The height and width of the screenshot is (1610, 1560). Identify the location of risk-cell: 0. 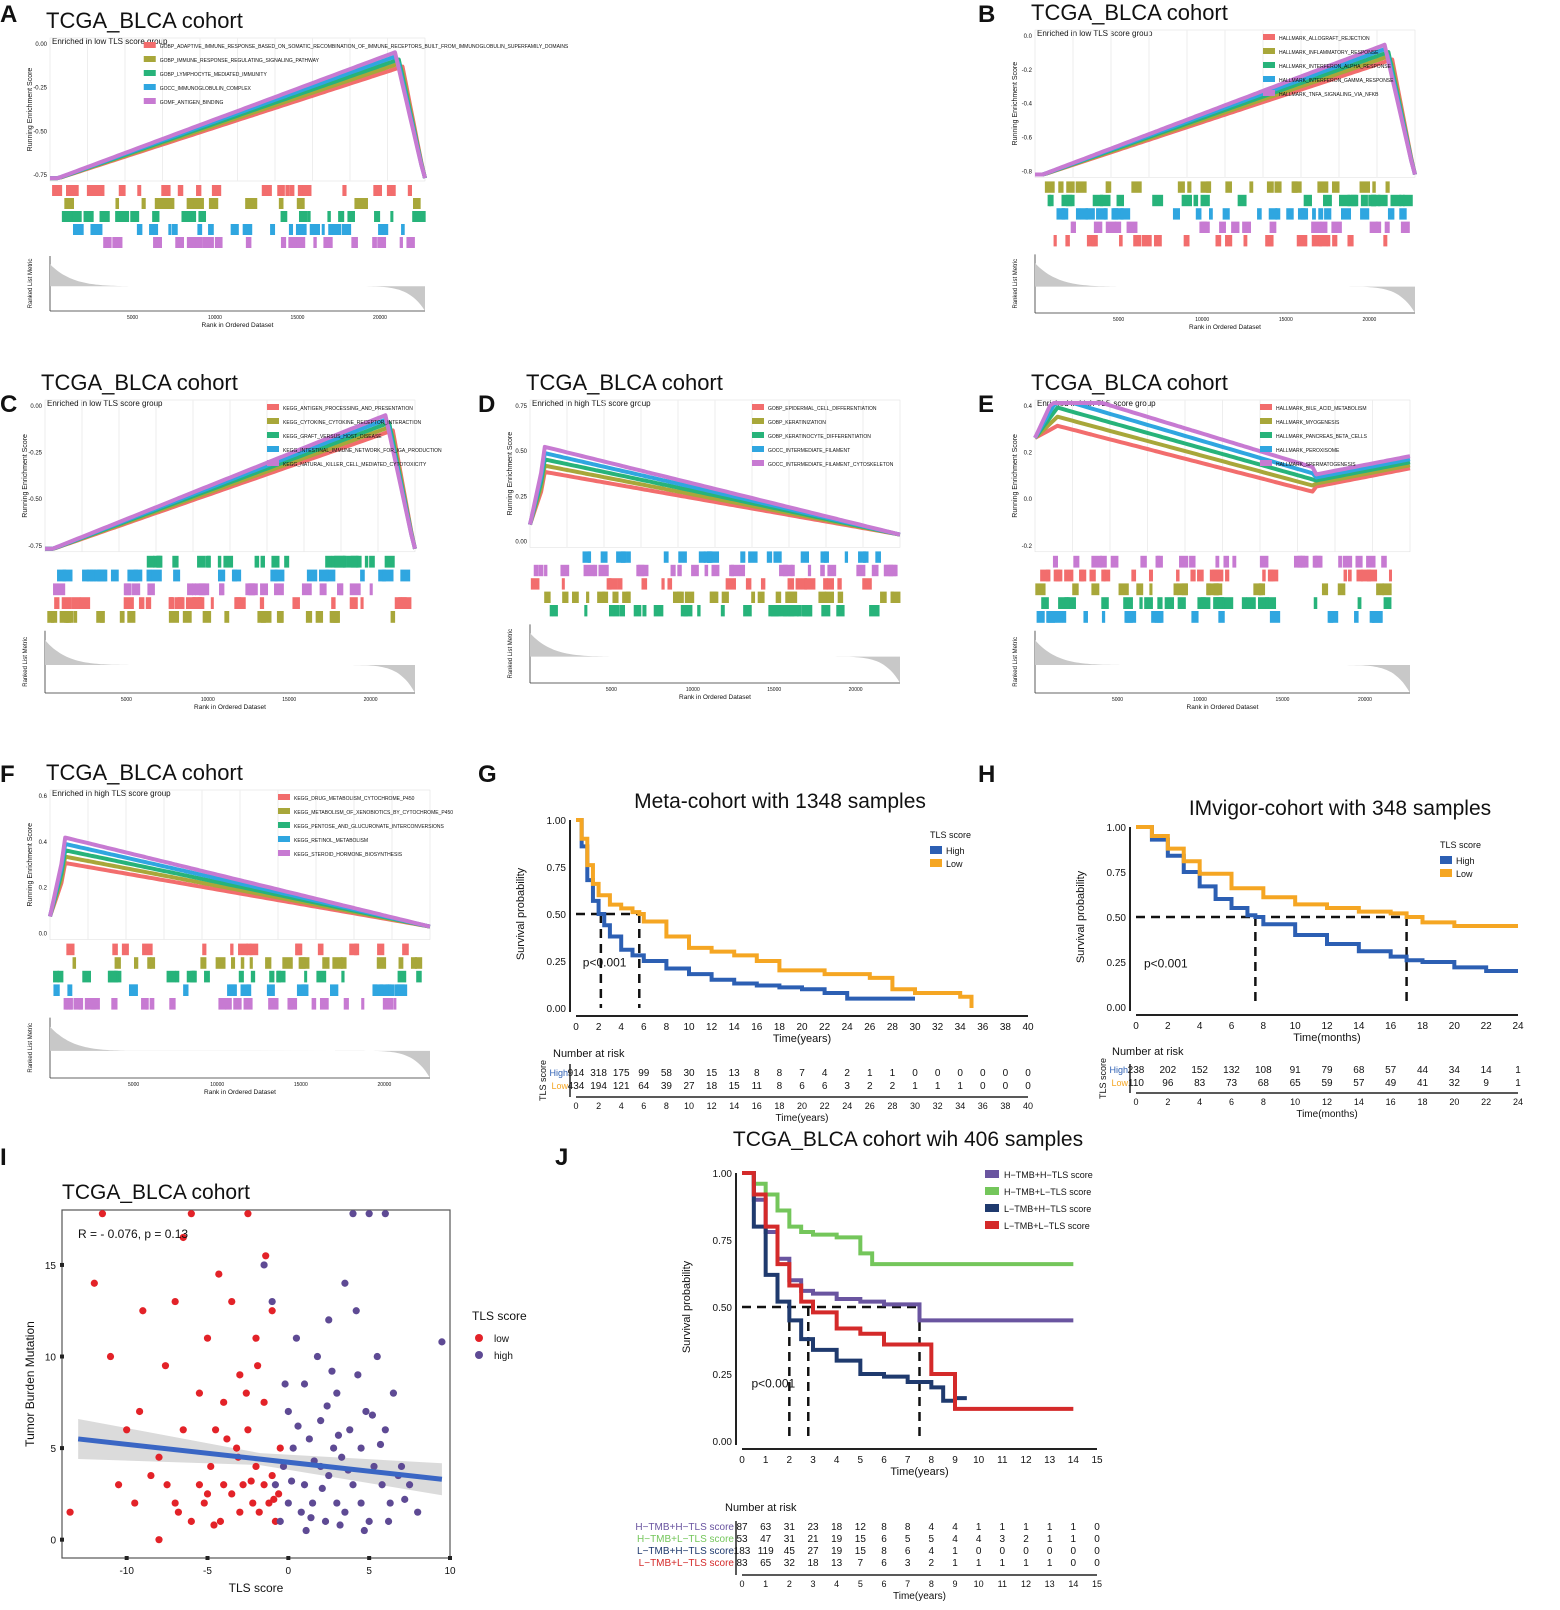
(1097, 1551).